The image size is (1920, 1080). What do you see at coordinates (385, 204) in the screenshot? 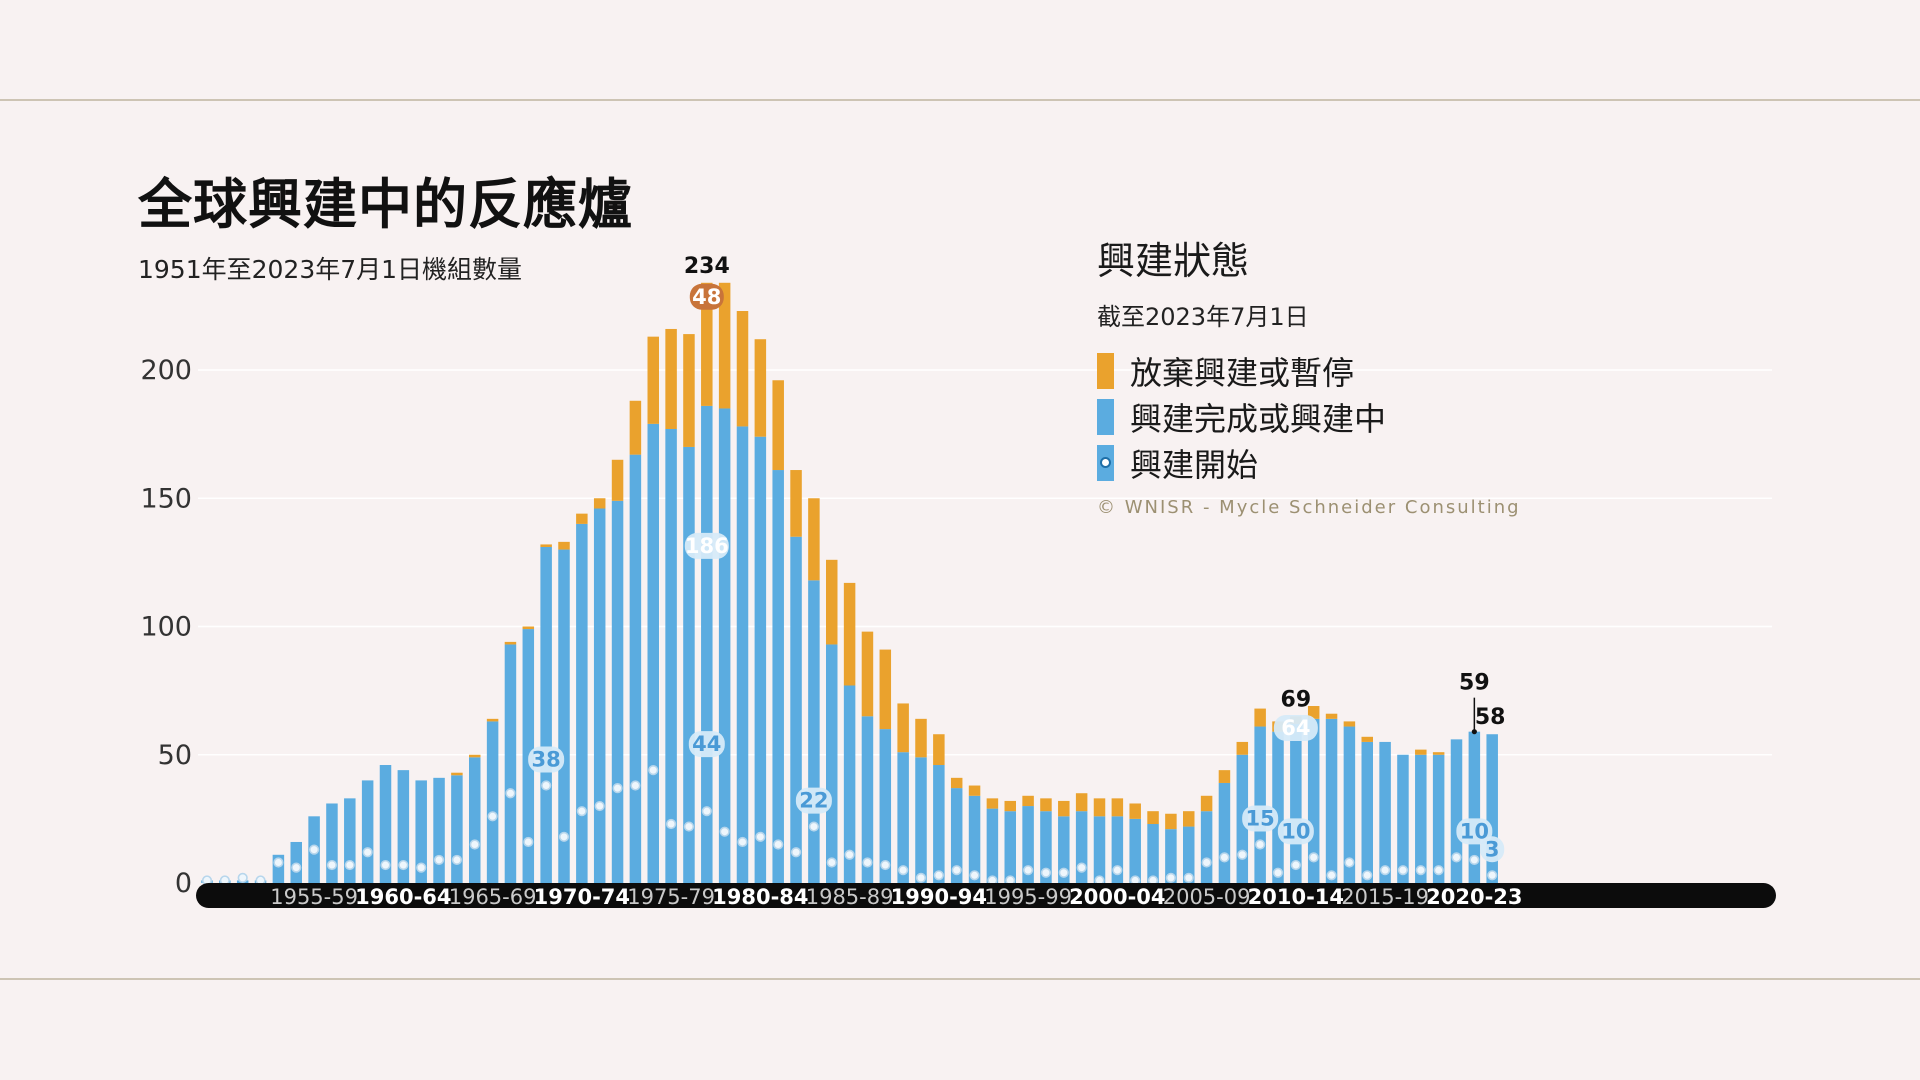
I see `chart-title: 全球興建中的反應爐` at bounding box center [385, 204].